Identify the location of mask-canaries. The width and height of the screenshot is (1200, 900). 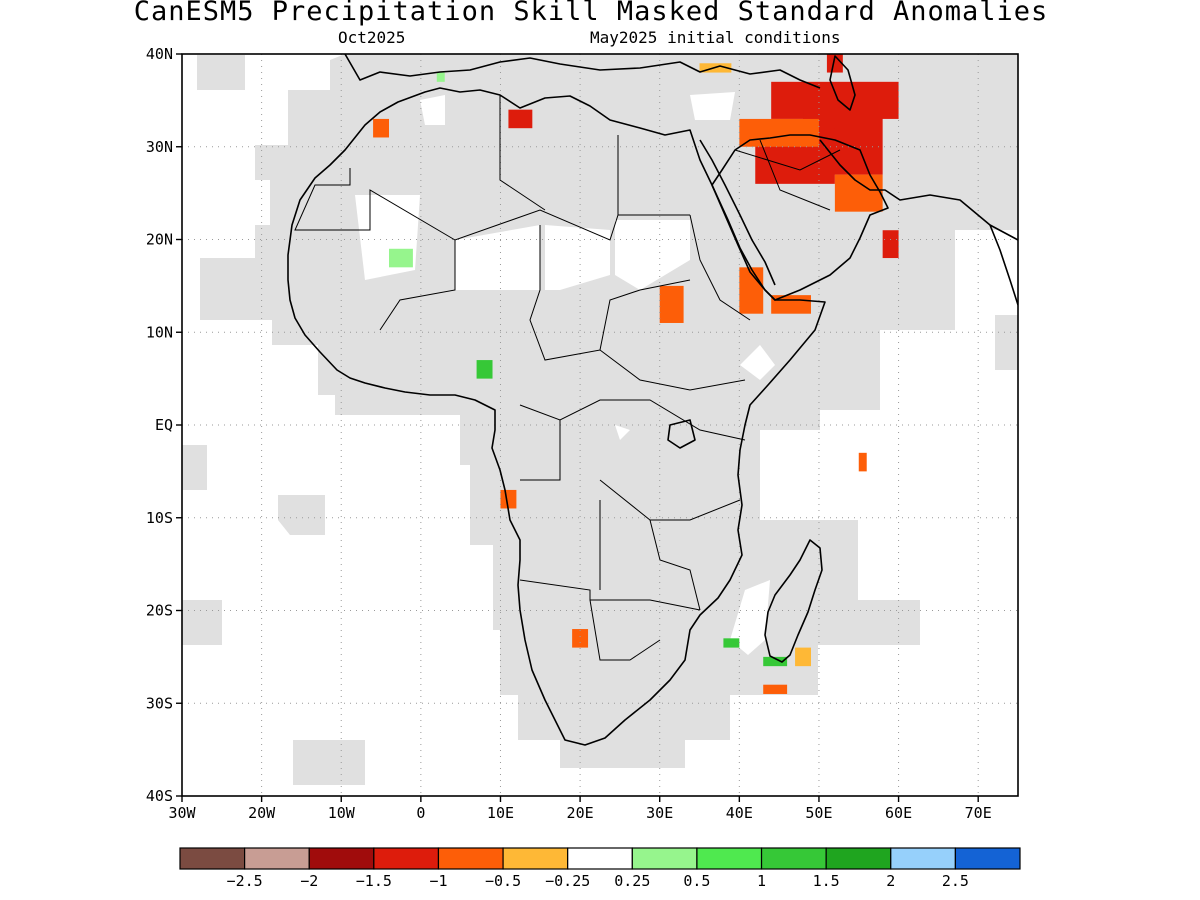
(221, 72).